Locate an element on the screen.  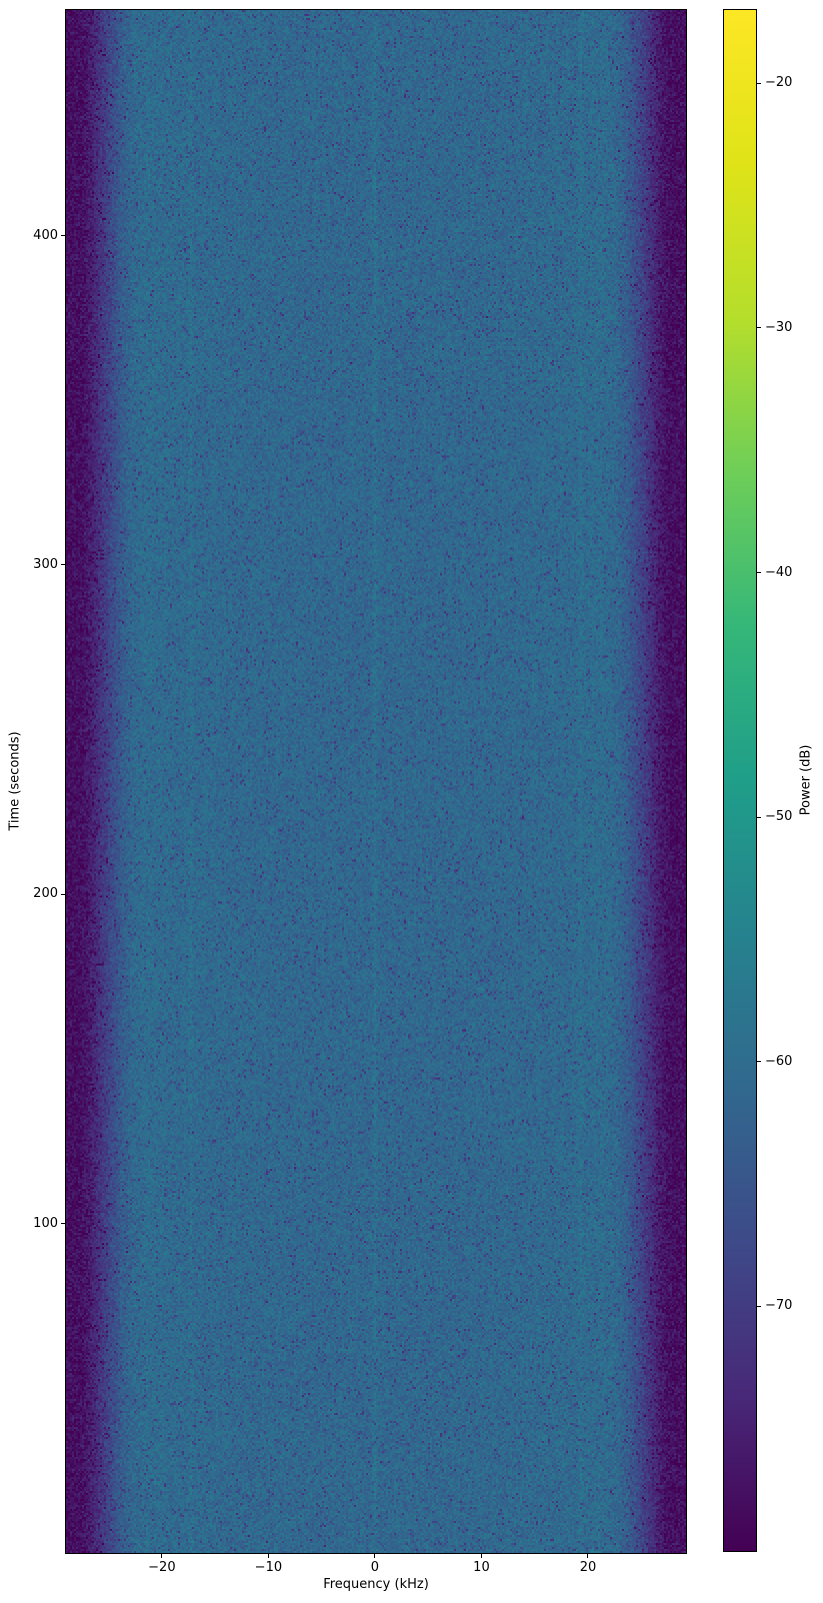
x-axis-label: Frequency (kHz) is located at coordinates (376, 1584).